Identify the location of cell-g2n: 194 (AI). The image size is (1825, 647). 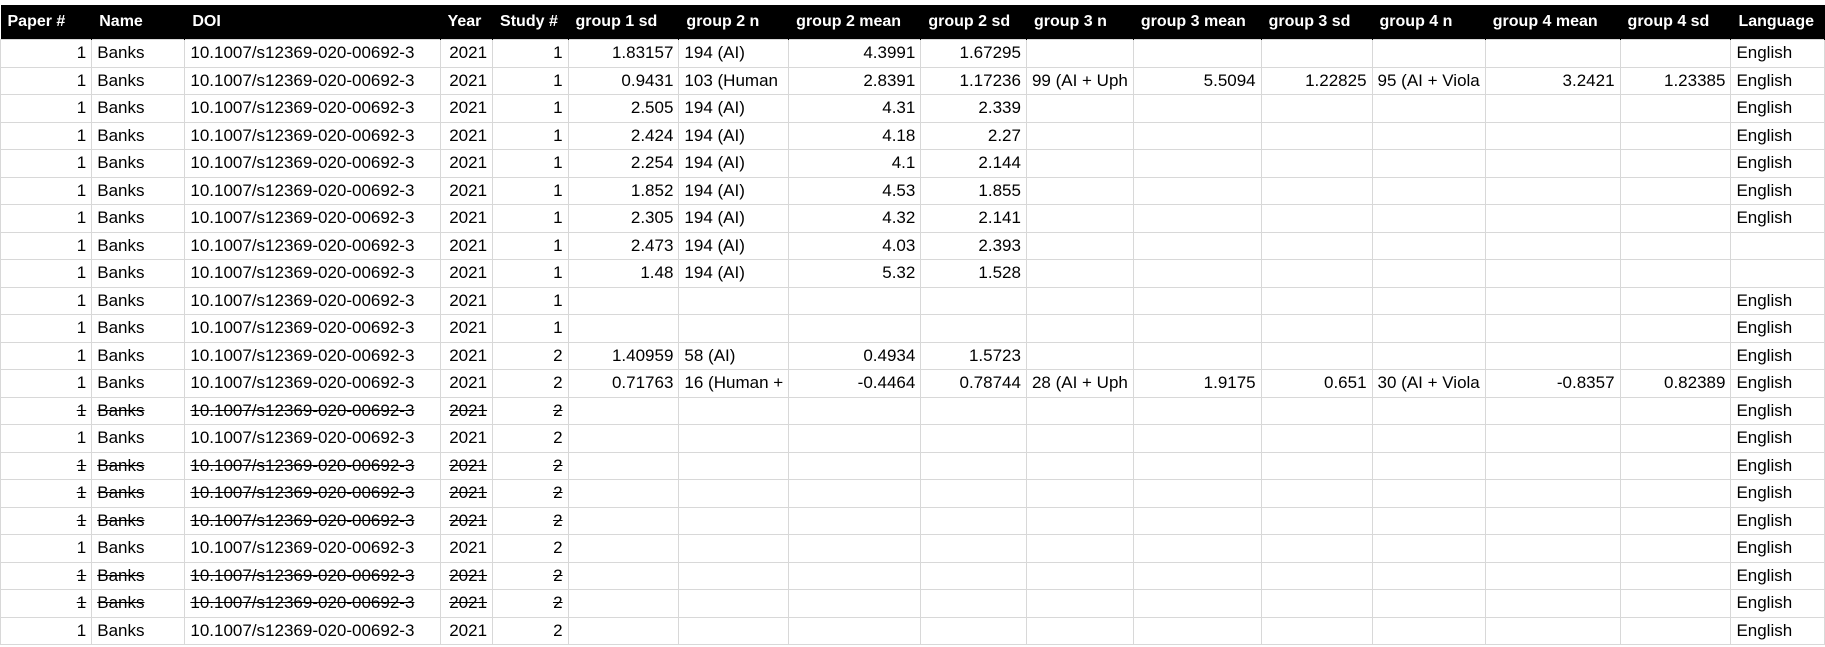
(734, 53).